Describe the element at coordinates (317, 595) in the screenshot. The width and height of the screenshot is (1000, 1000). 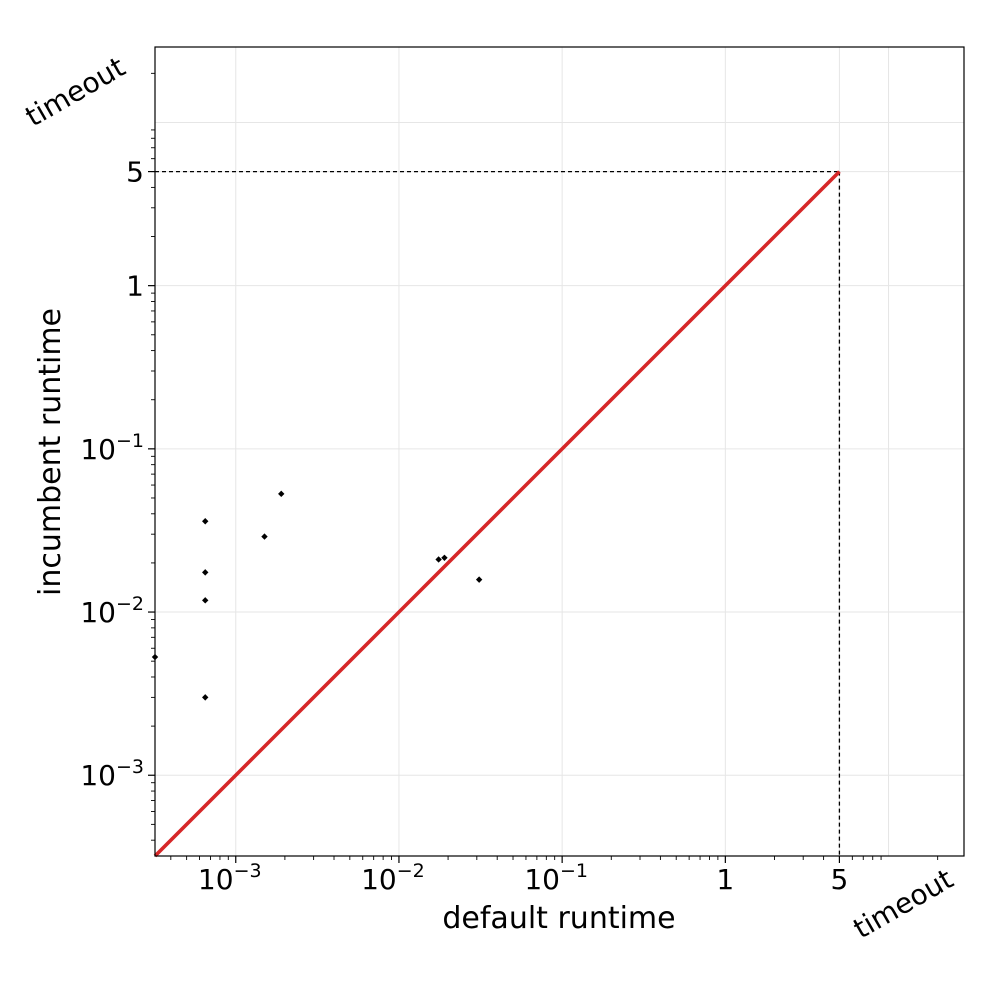
I see `points` at that location.